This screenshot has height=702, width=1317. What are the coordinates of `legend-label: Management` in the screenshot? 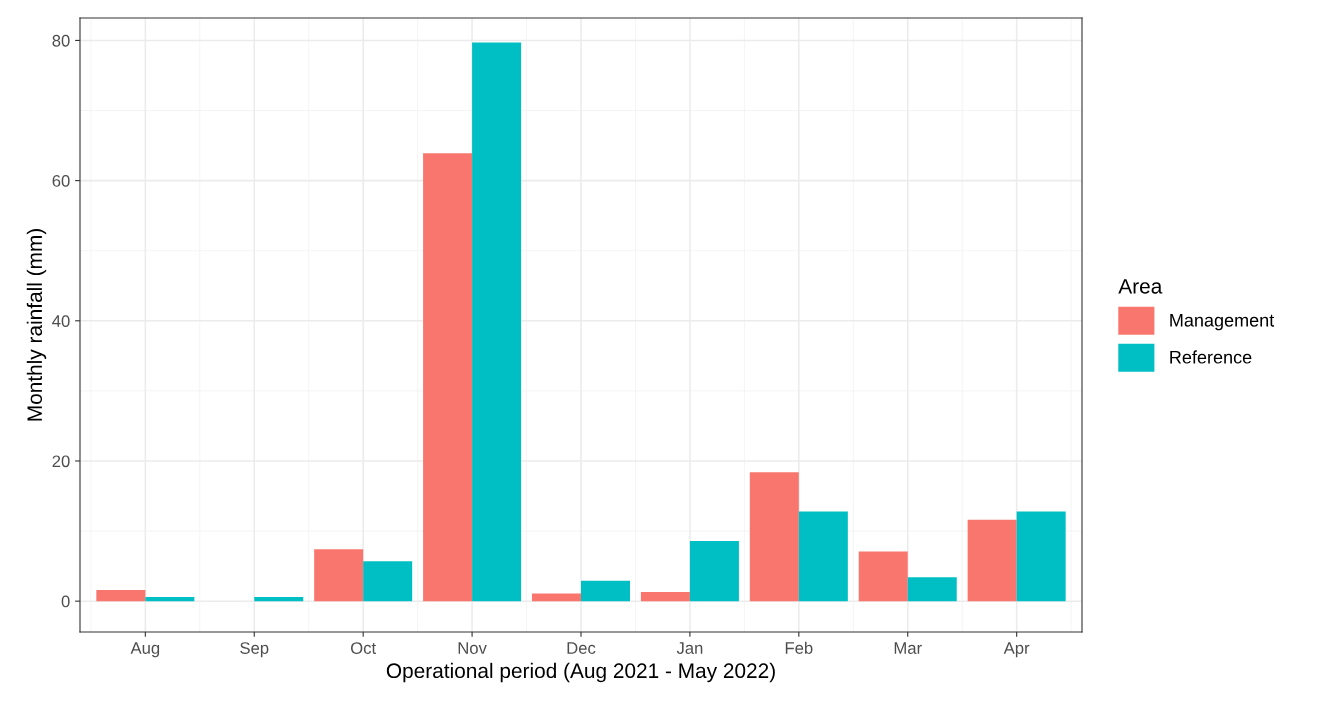 It's located at (1222, 322).